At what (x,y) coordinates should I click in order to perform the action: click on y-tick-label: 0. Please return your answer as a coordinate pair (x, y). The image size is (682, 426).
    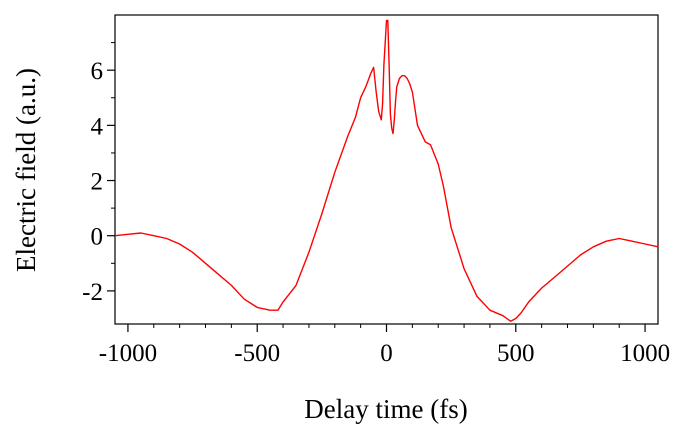
    Looking at the image, I should click on (97, 237).